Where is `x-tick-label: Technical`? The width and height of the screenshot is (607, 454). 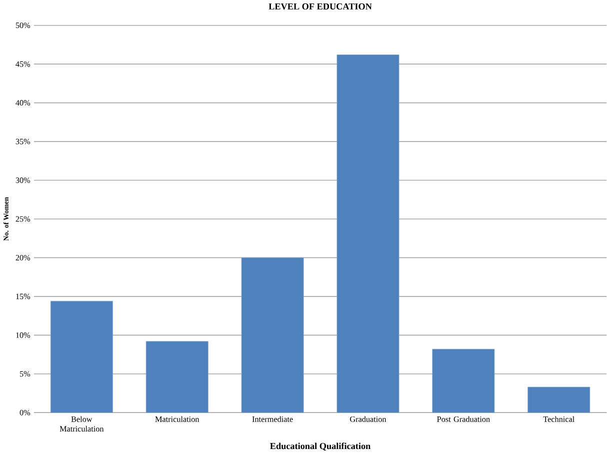
x-tick-label: Technical is located at coordinates (558, 419).